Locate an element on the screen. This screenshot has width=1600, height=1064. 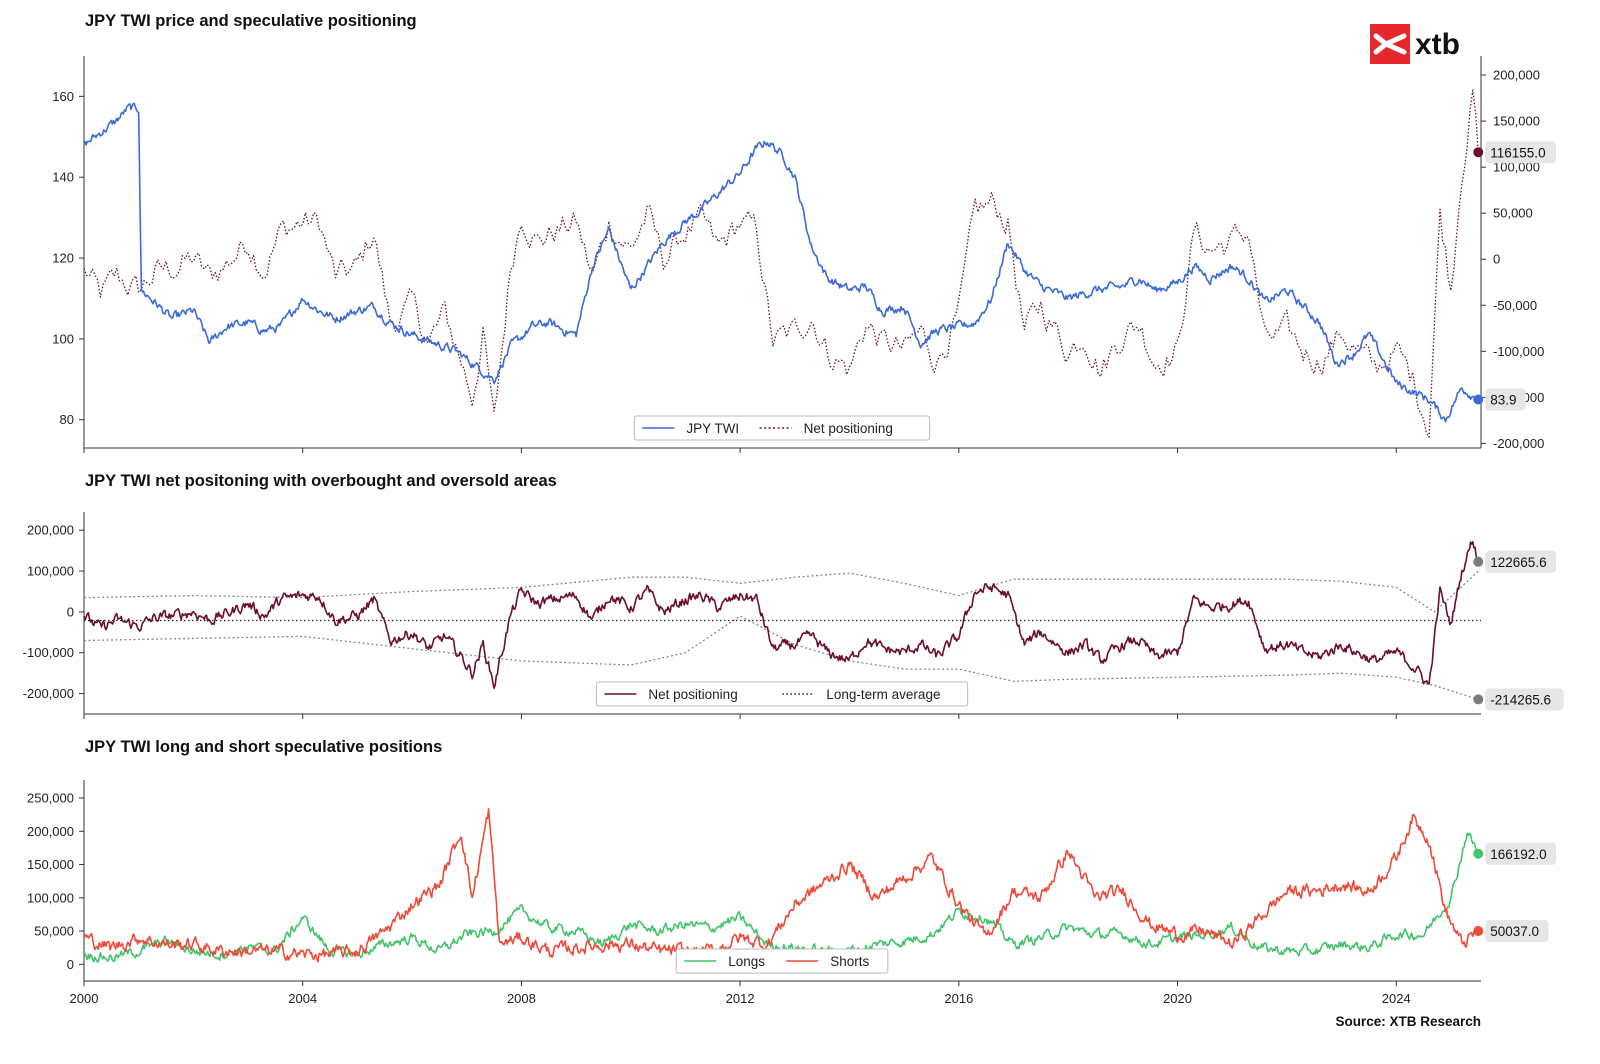
legend-label: Longs is located at coordinates (746, 961).